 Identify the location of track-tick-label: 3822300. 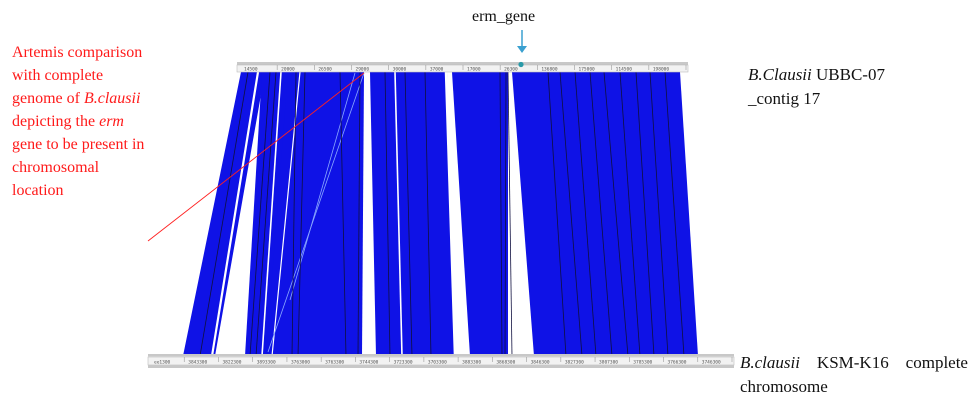
(231, 363).